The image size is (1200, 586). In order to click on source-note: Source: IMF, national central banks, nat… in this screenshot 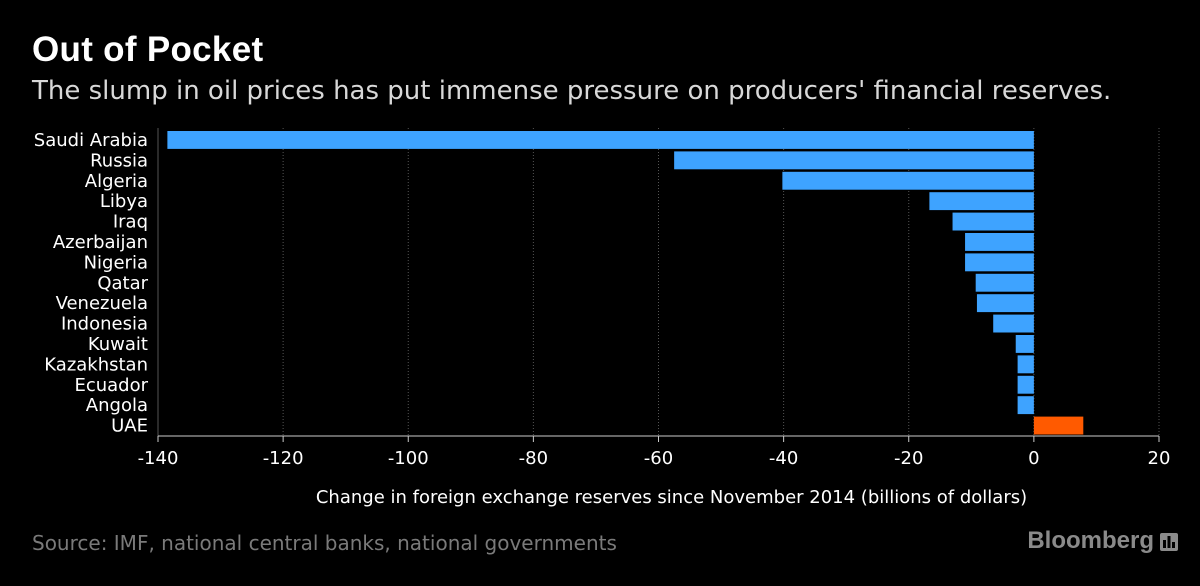, I will do `click(324, 543)`.